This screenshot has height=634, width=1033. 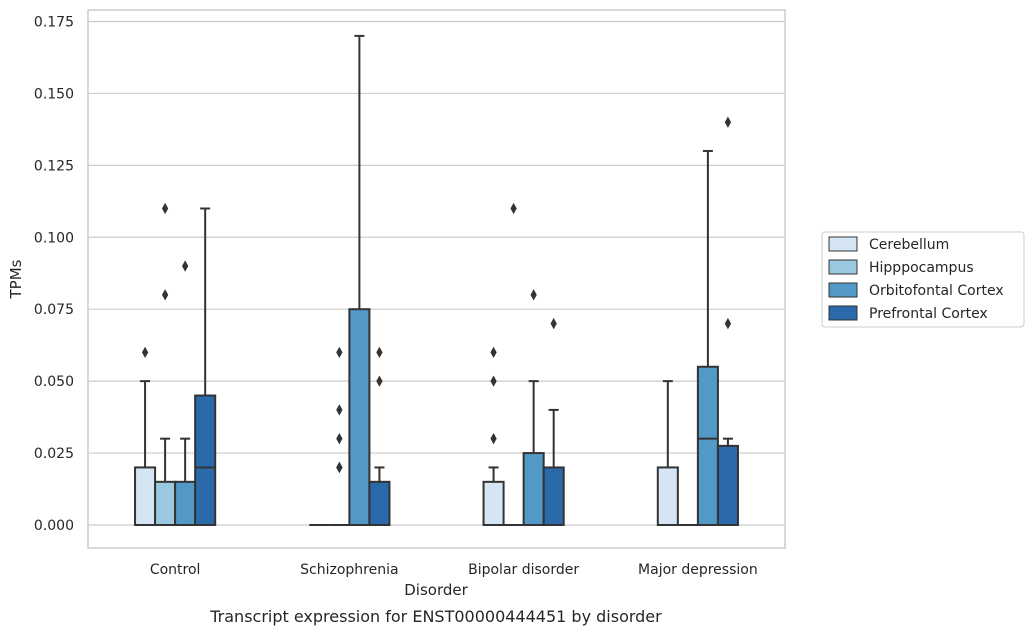 What do you see at coordinates (16, 279) in the screenshot?
I see `y-axis-title: TPMs` at bounding box center [16, 279].